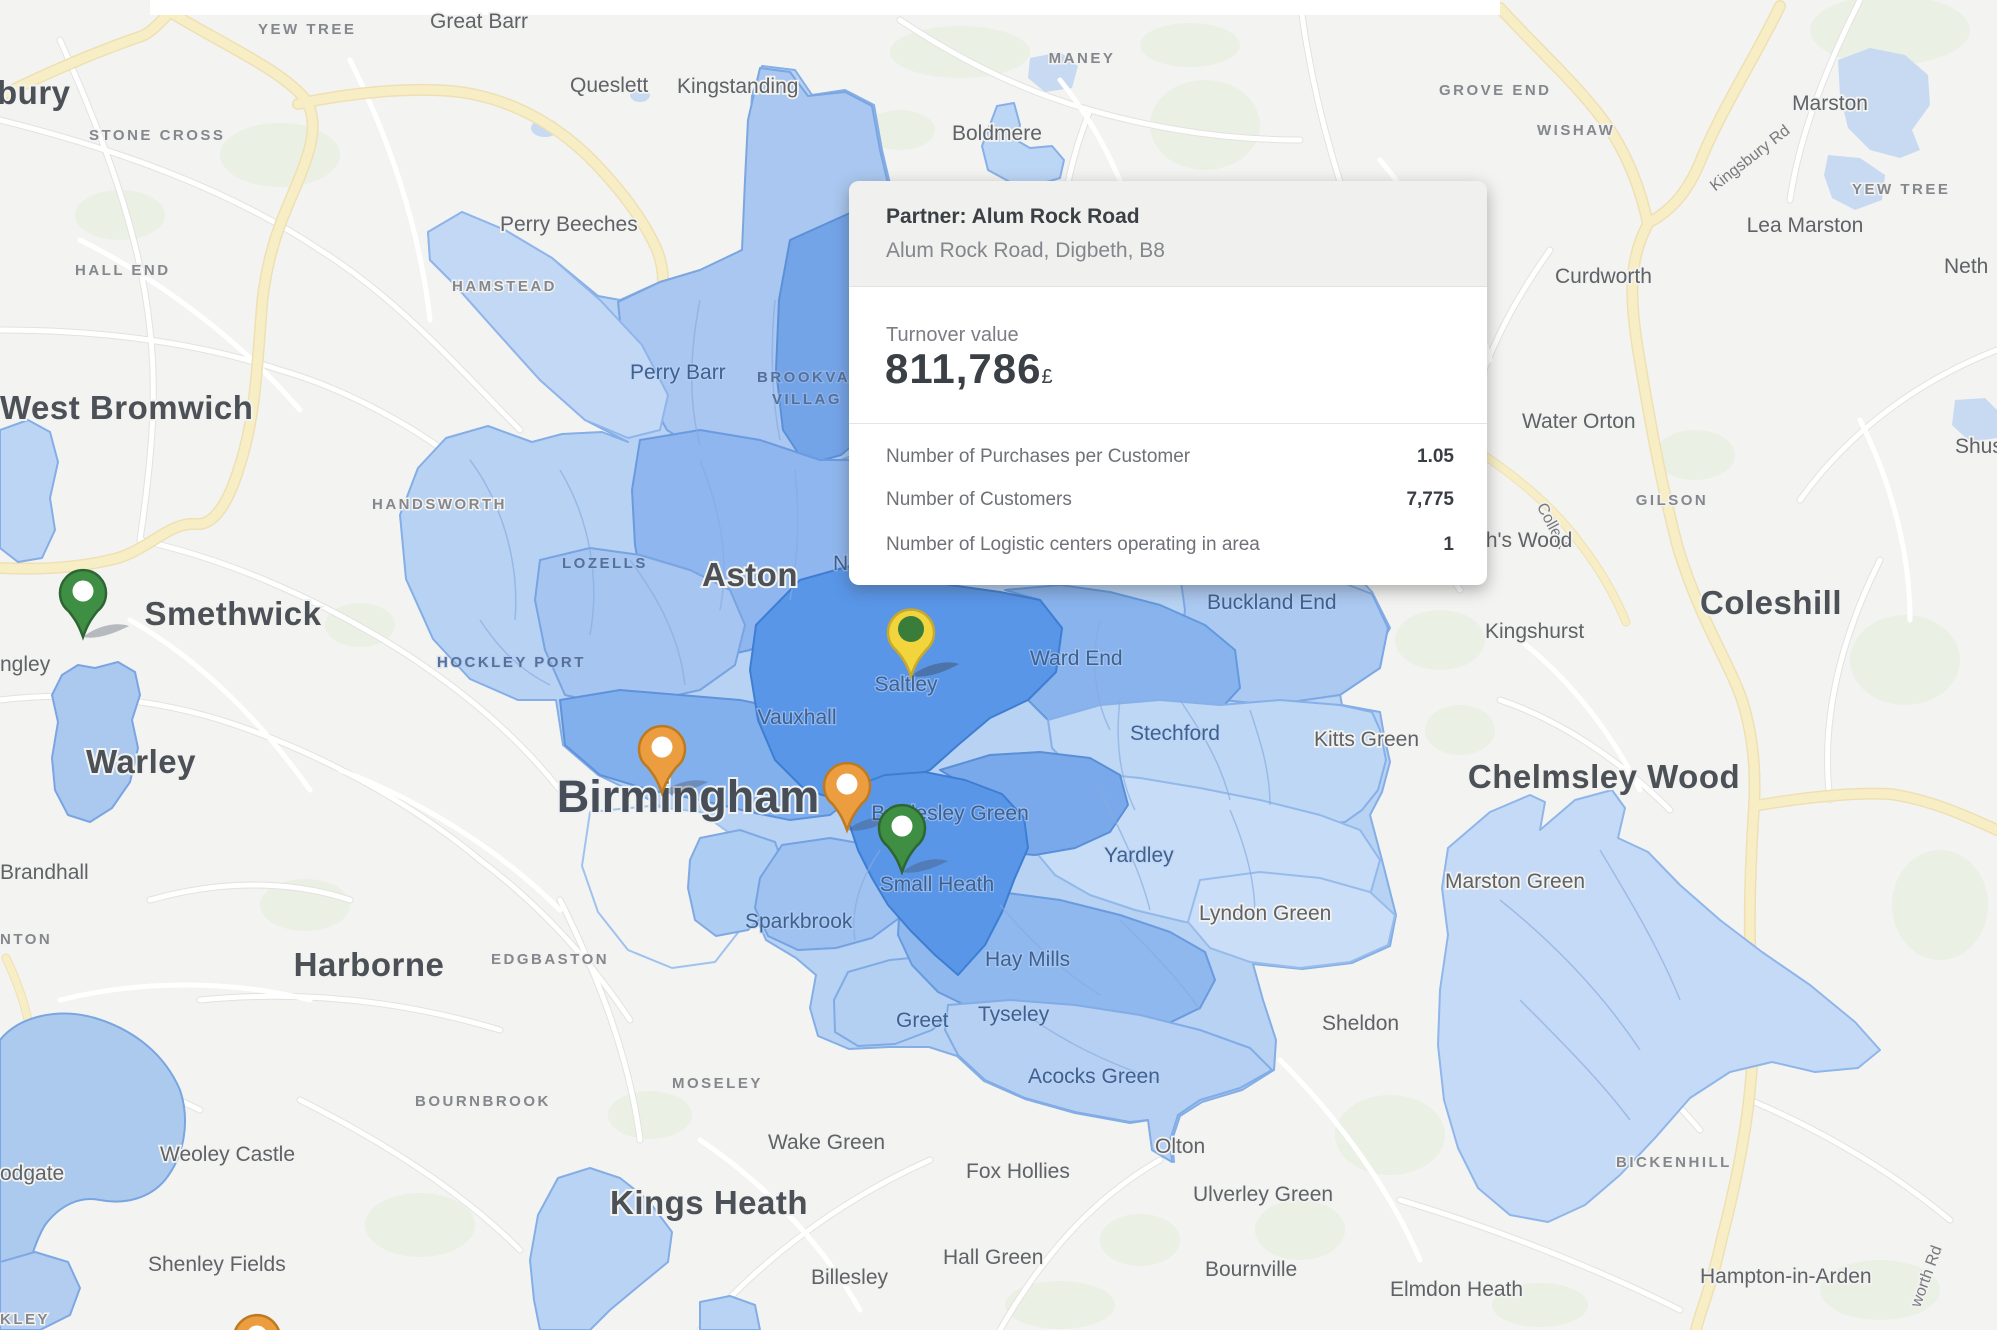 The width and height of the screenshot is (1997, 1330). Describe the element at coordinates (1771, 602) in the screenshot. I see `svg-text: Coleshill` at that location.